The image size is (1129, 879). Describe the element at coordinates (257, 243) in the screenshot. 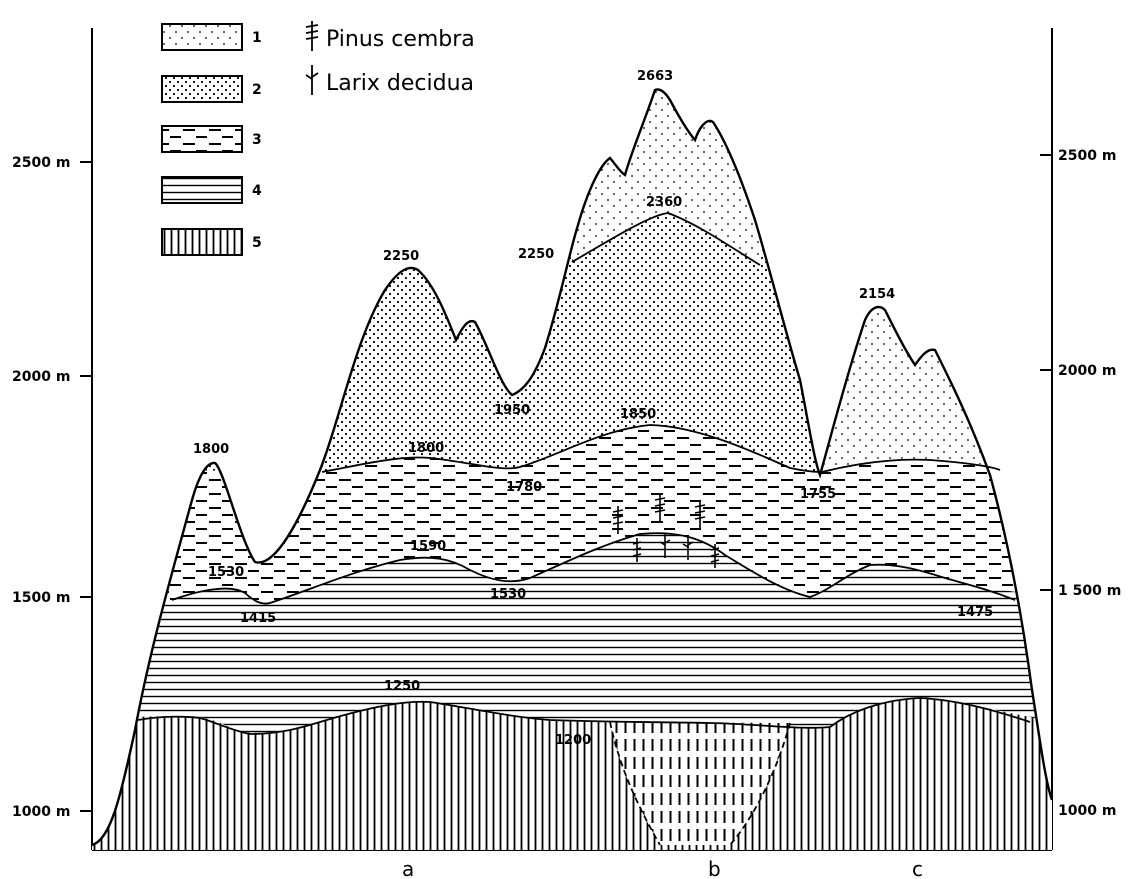

I see `legend-label-5: 5` at that location.